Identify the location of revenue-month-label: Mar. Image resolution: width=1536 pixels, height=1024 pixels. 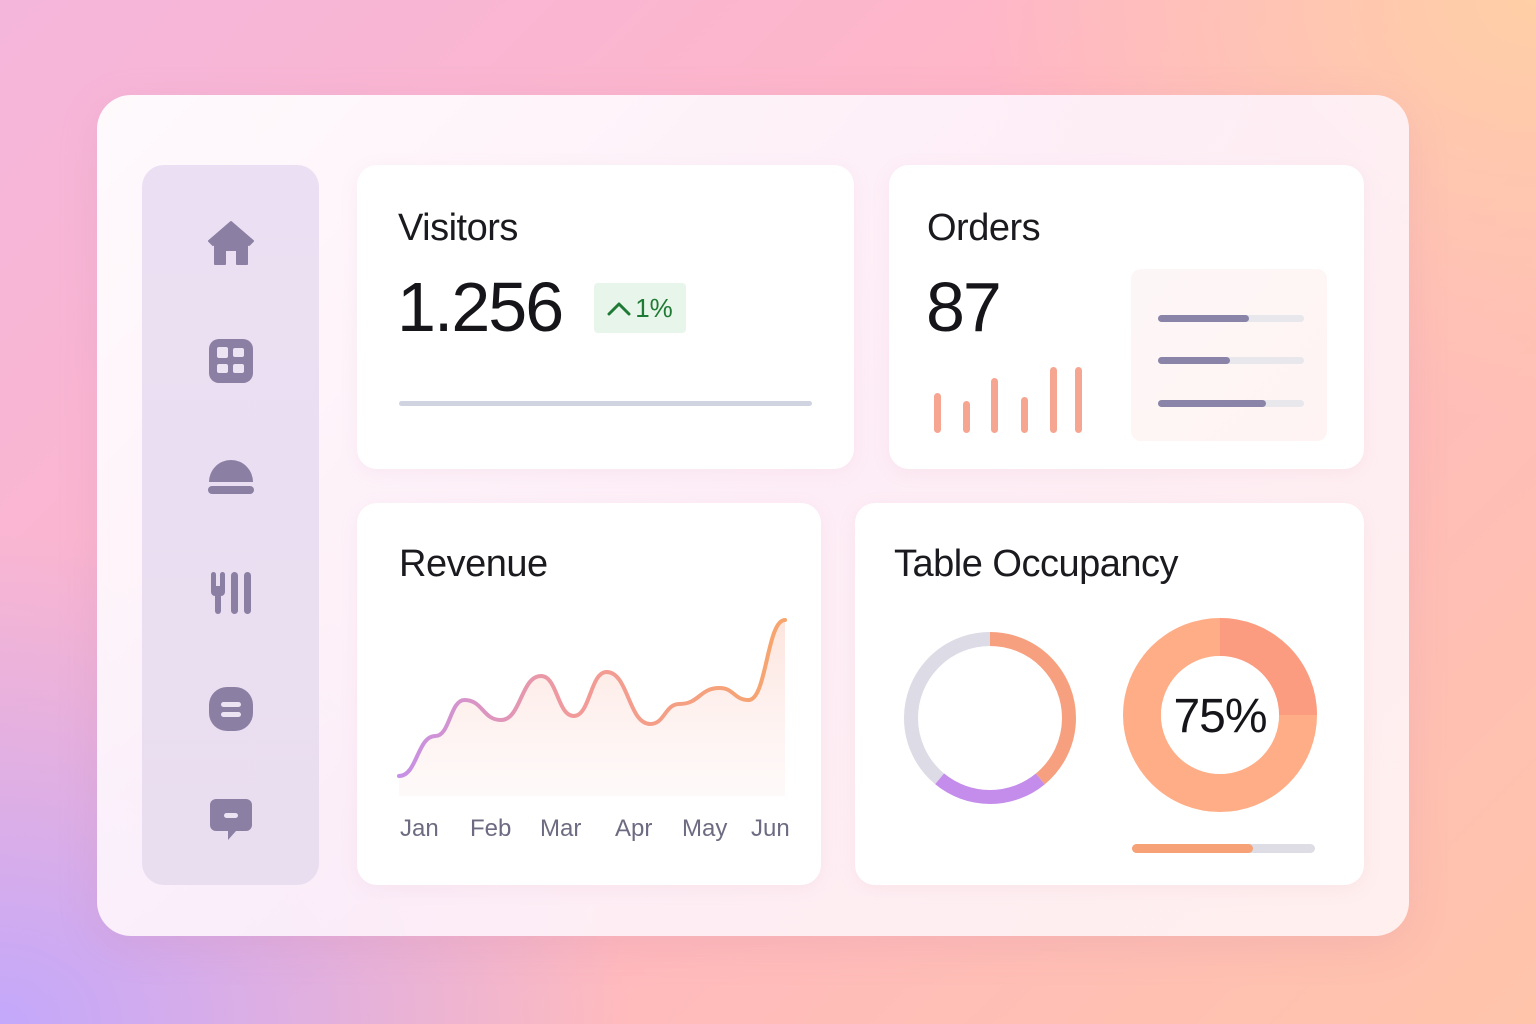
(561, 828).